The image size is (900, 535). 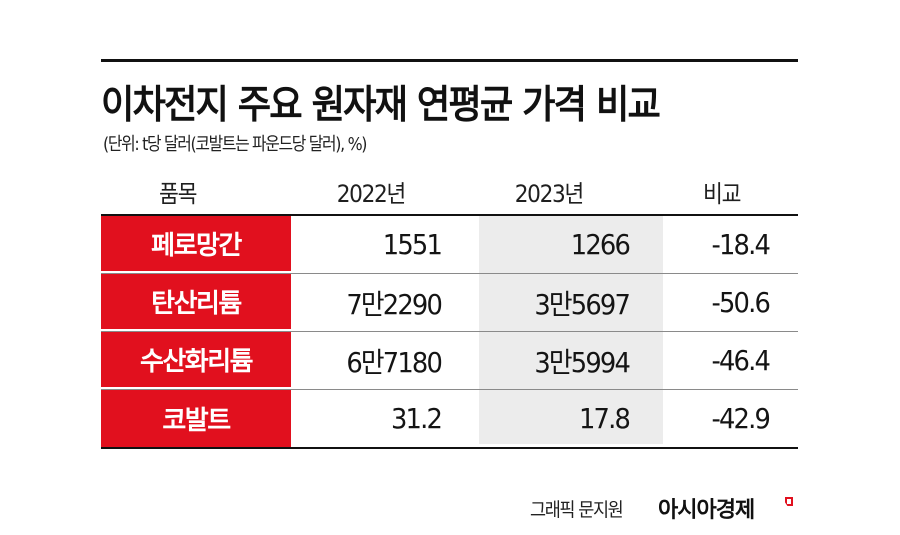 I want to click on value-2023: 3만5994, so click(x=582, y=362).